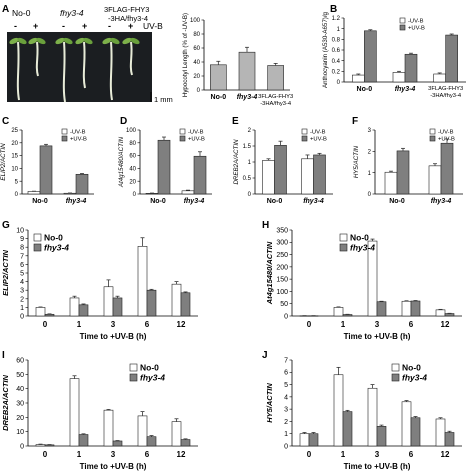 This screenshot has width=474, height=474. Describe the element at coordinates (286, 410) in the screenshot. I see `y-tick-label: 3` at that location.